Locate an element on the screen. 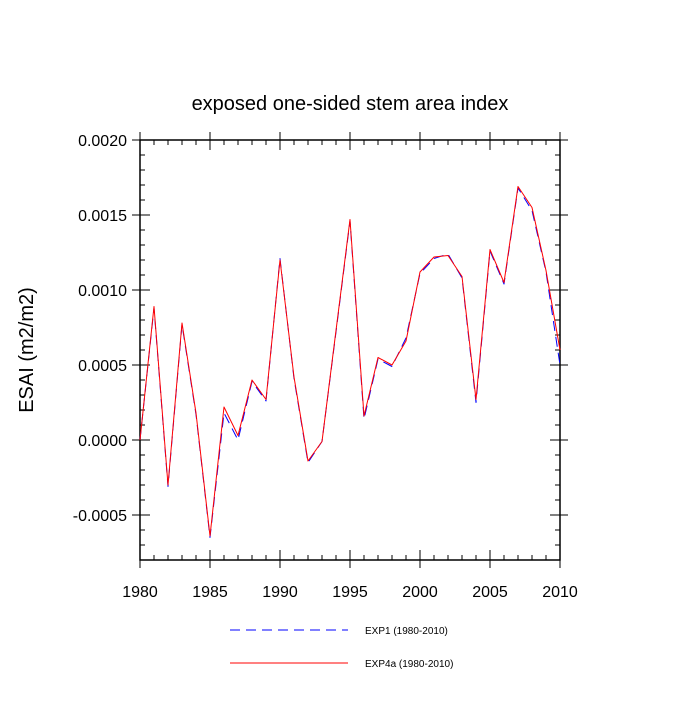 The image size is (700, 705). x-tick-label: 2010 is located at coordinates (560, 592).